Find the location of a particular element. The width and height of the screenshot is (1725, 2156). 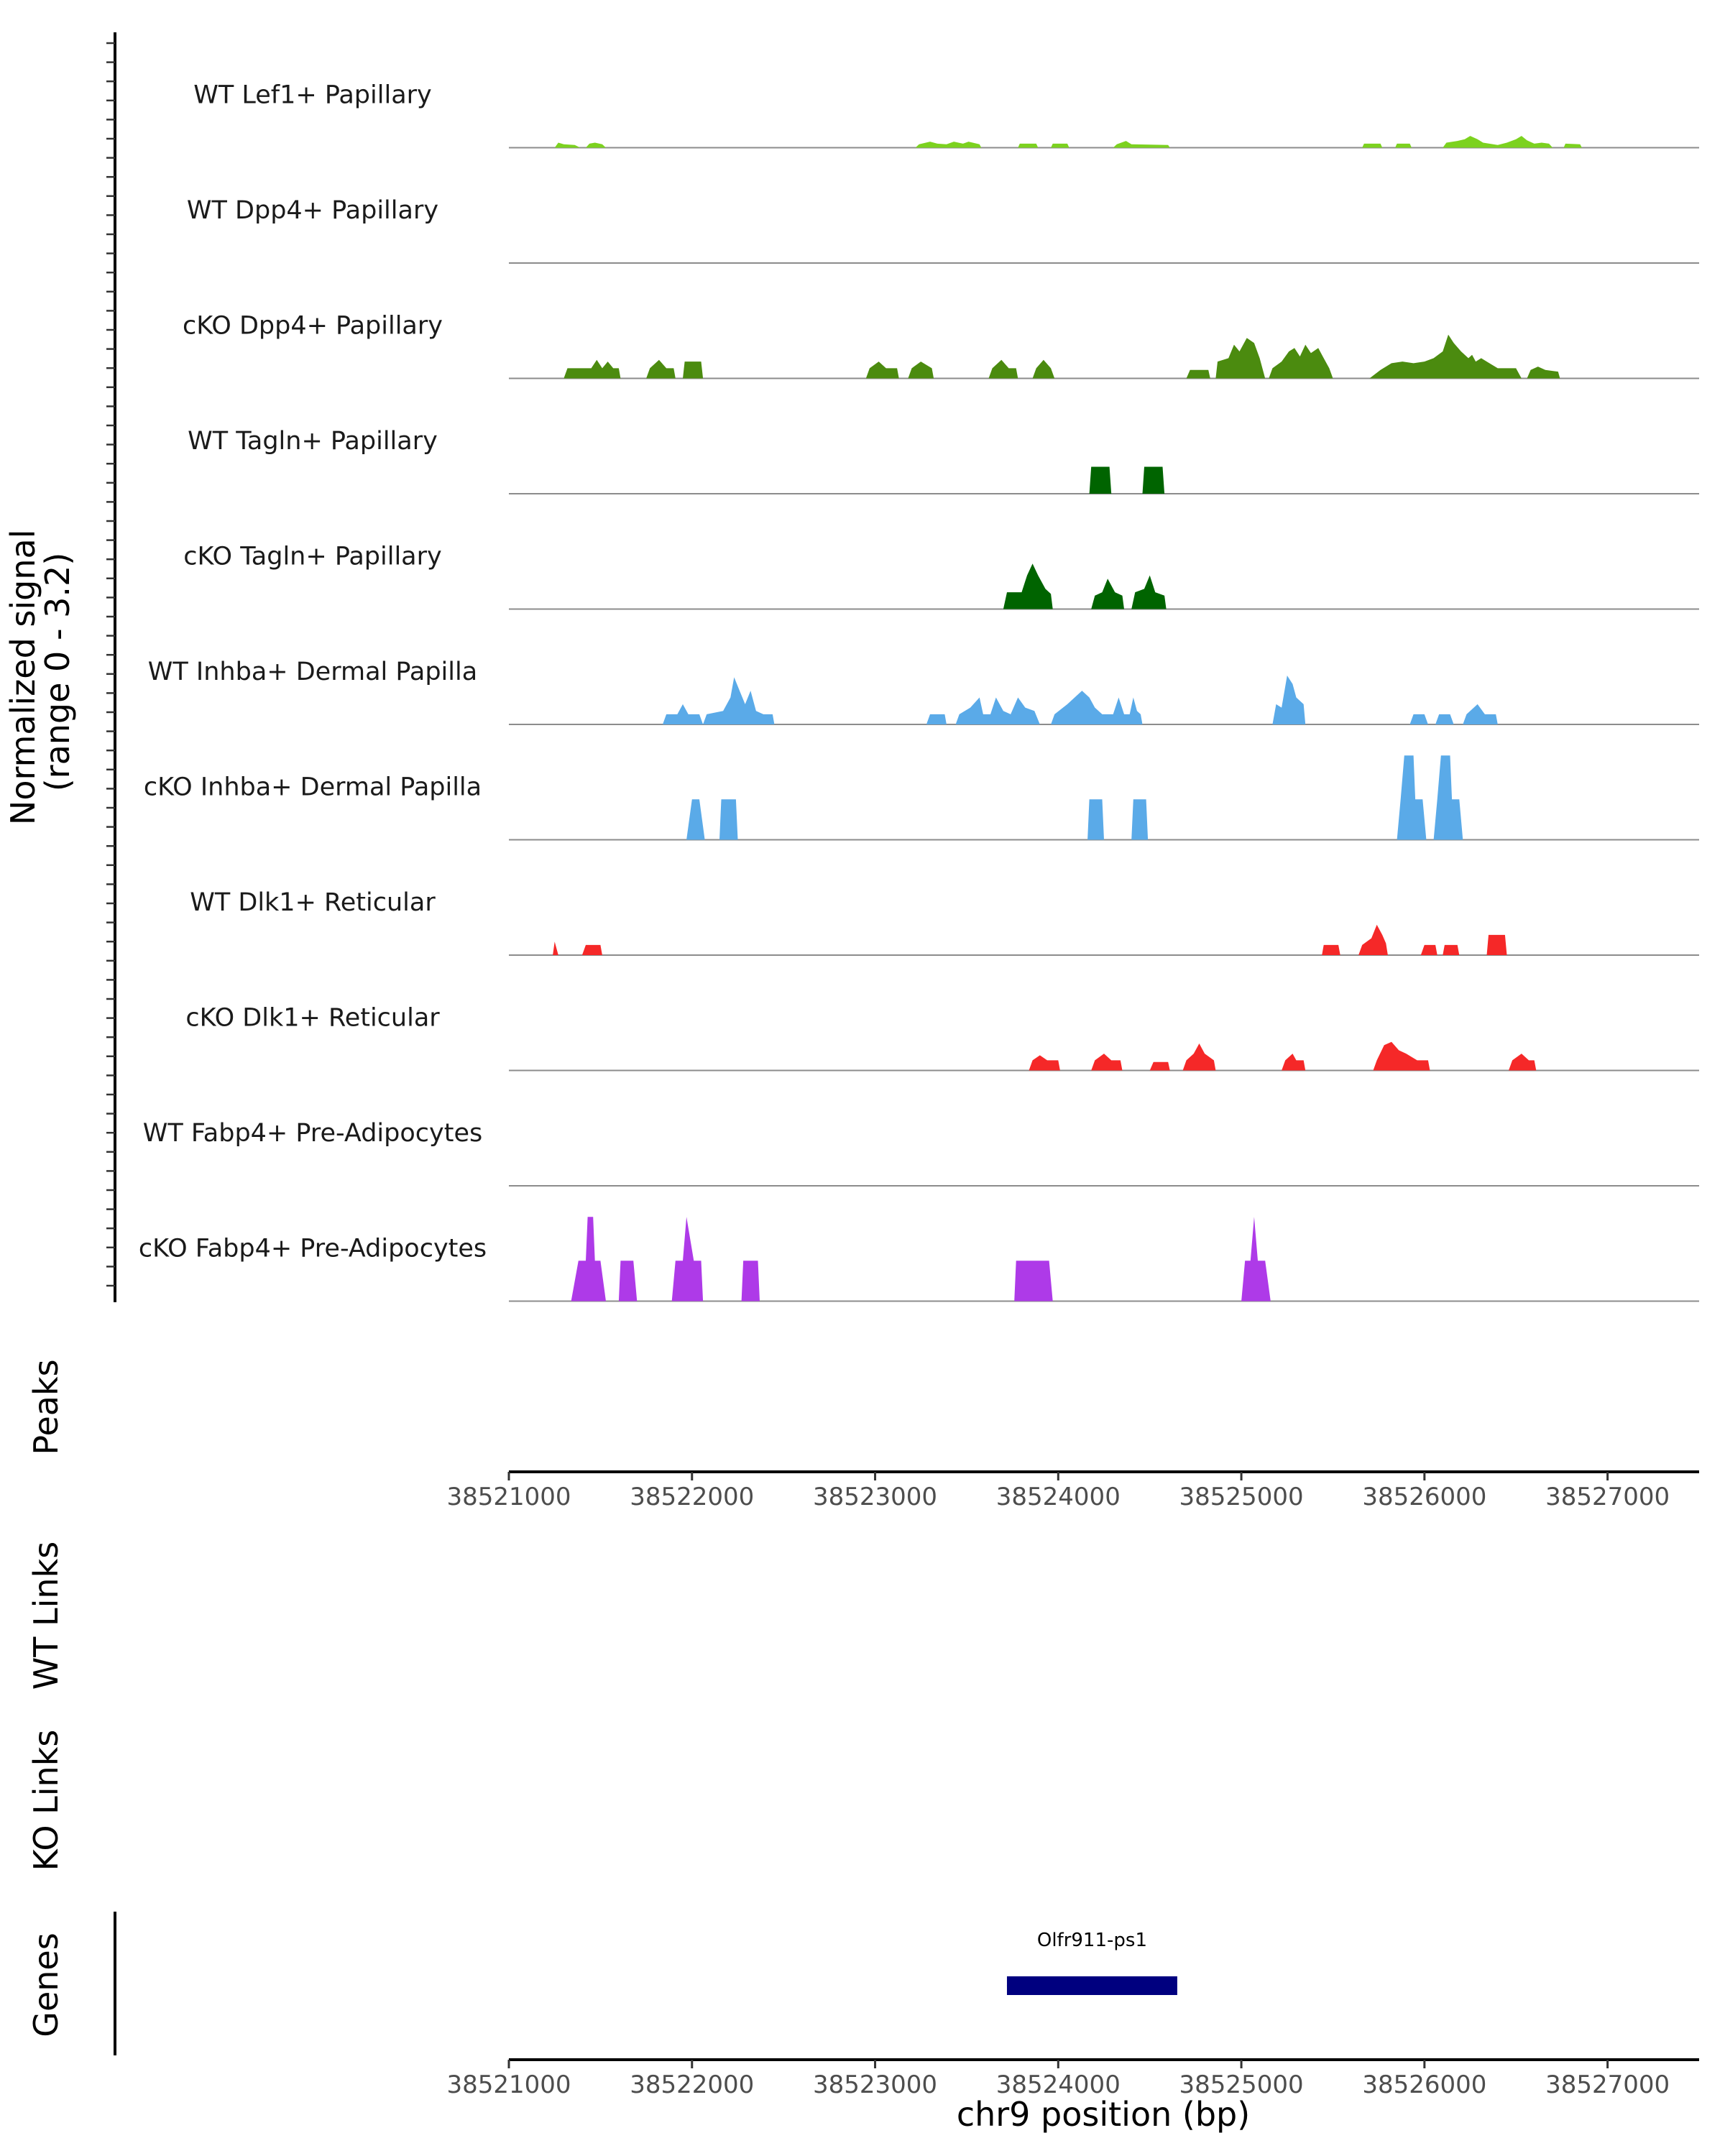

ko-links-panel-title: KO Links is located at coordinates (46, 1800).